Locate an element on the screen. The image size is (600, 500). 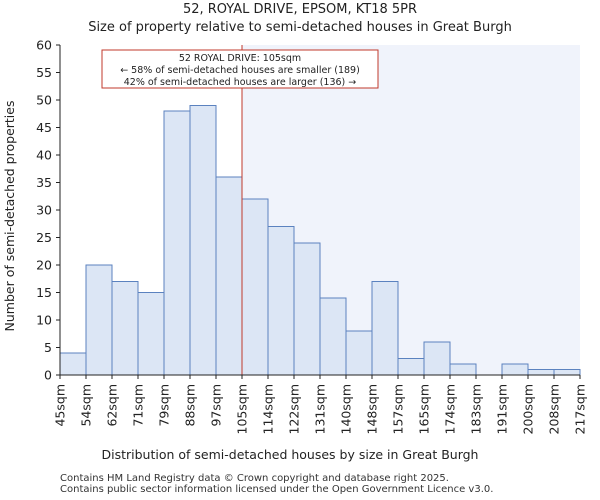
y-tick-label: 40 is located at coordinates (44, 155).